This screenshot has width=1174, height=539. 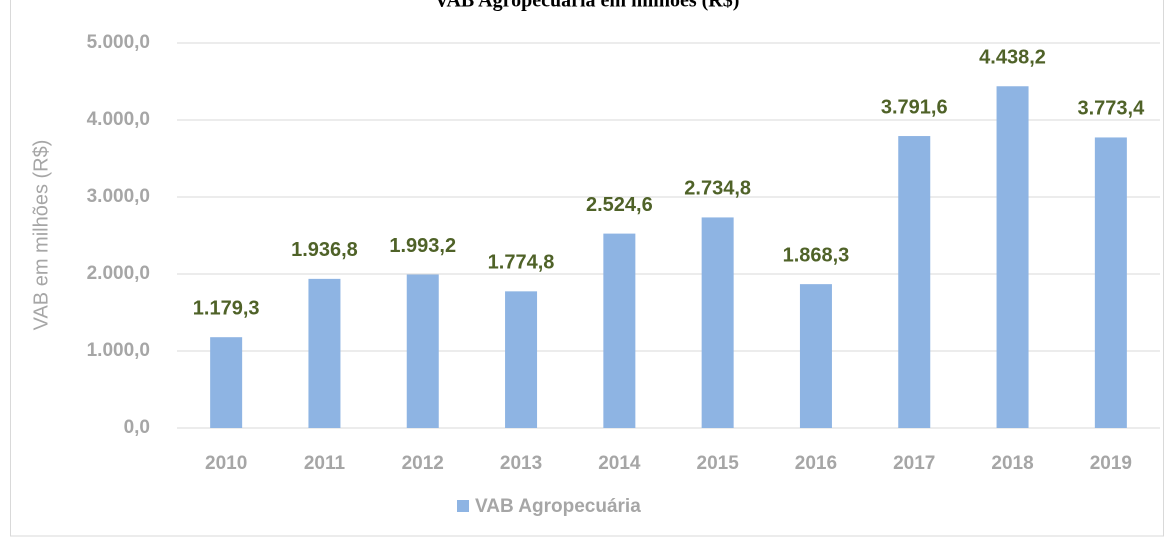 What do you see at coordinates (558, 506) in the screenshot?
I see `legend-label: VAB Agropecuária` at bounding box center [558, 506].